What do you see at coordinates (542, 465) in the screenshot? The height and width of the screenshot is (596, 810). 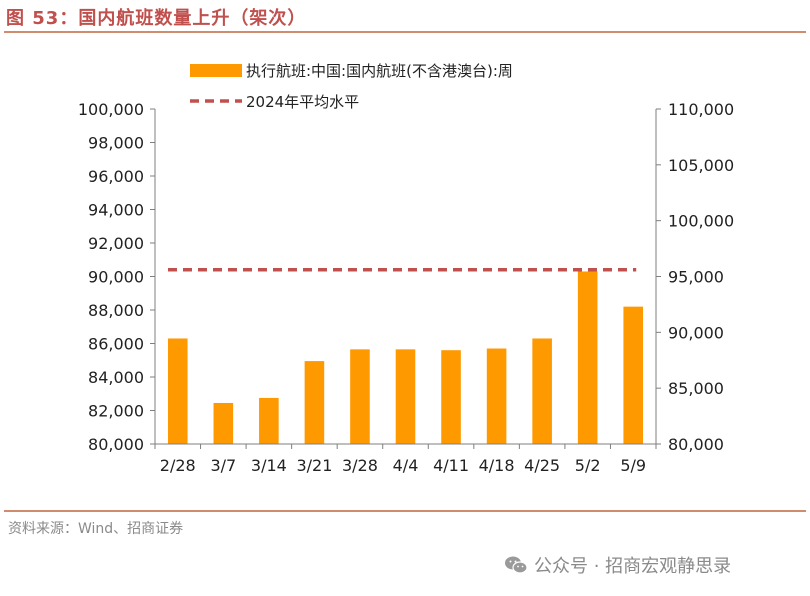 I see `x-tick-label: 4/25` at bounding box center [542, 465].